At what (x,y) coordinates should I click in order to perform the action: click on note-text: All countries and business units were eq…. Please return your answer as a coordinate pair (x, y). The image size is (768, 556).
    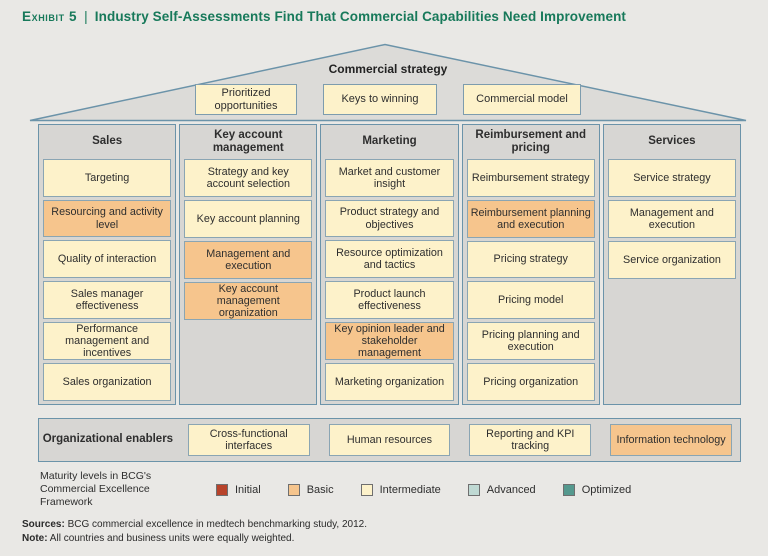
    Looking at the image, I should click on (172, 538).